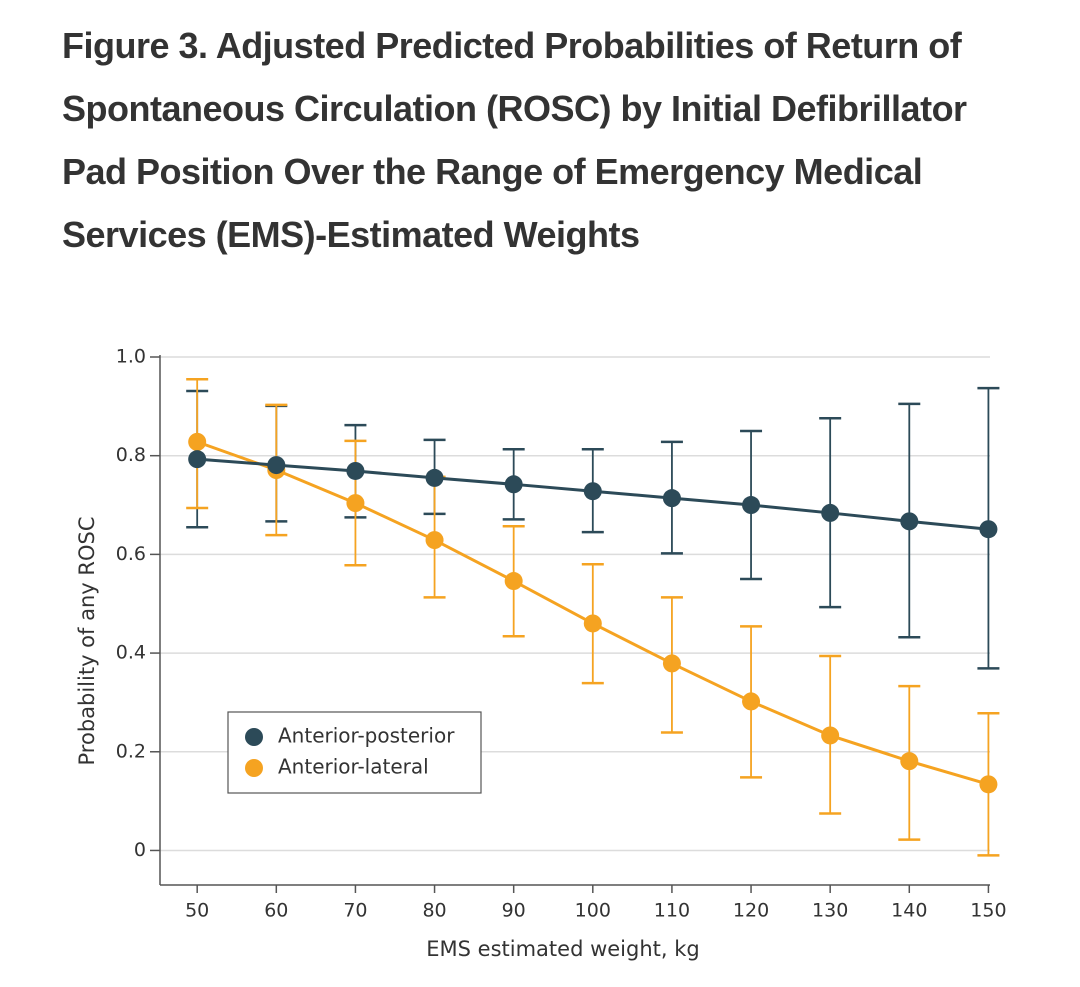  What do you see at coordinates (751, 911) in the screenshot?
I see `x-tick-label: 120` at bounding box center [751, 911].